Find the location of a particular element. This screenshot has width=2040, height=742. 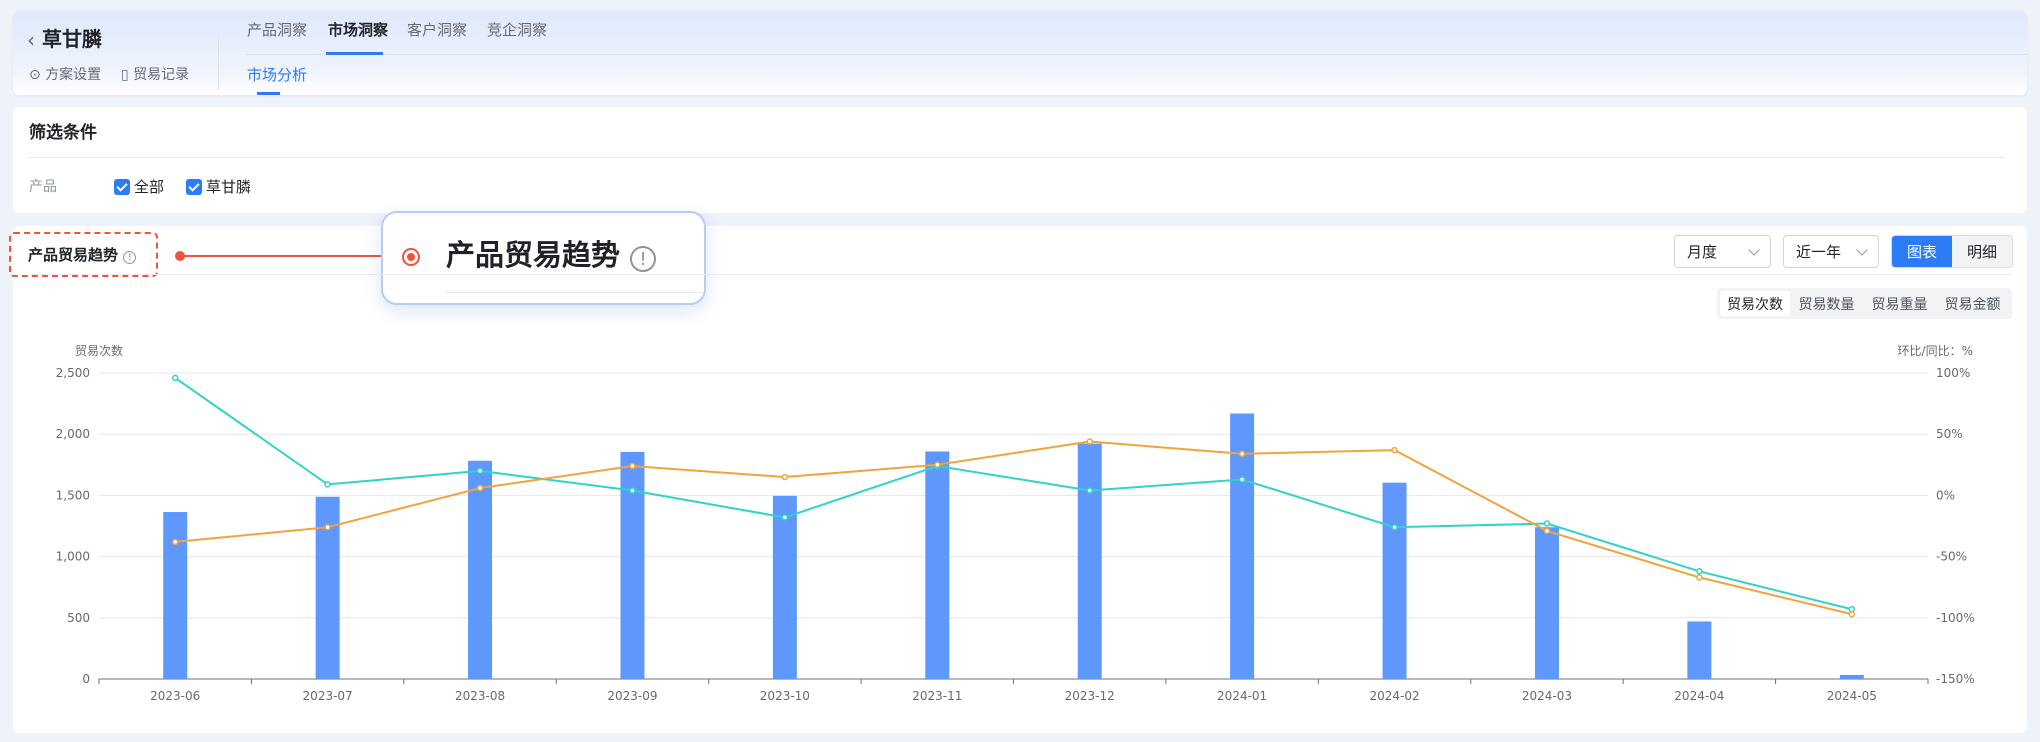

y-tick-left: 1,000 is located at coordinates (73, 557).